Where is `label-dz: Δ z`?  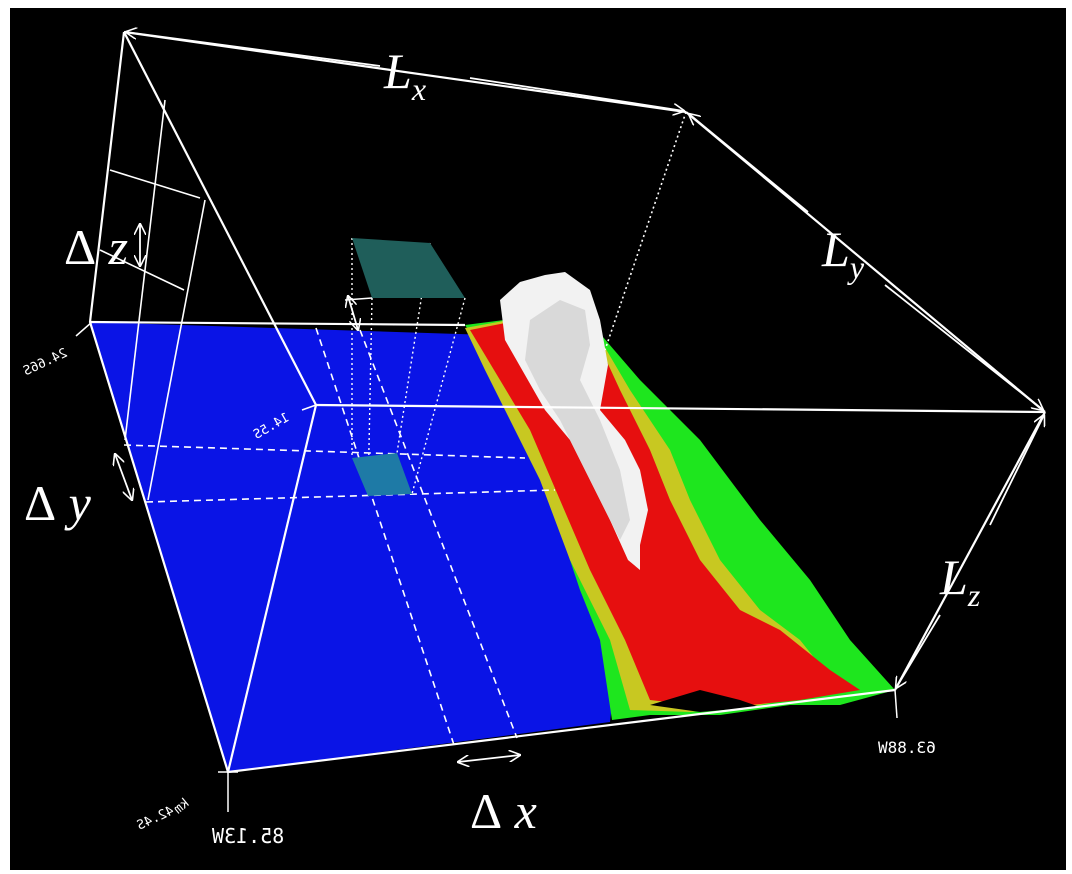
label-dz: Δ z is located at coordinates (96, 247).